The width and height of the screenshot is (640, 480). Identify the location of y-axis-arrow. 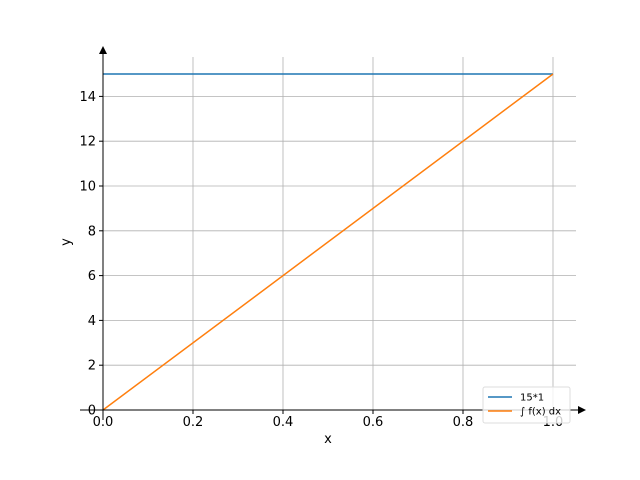
(103, 50).